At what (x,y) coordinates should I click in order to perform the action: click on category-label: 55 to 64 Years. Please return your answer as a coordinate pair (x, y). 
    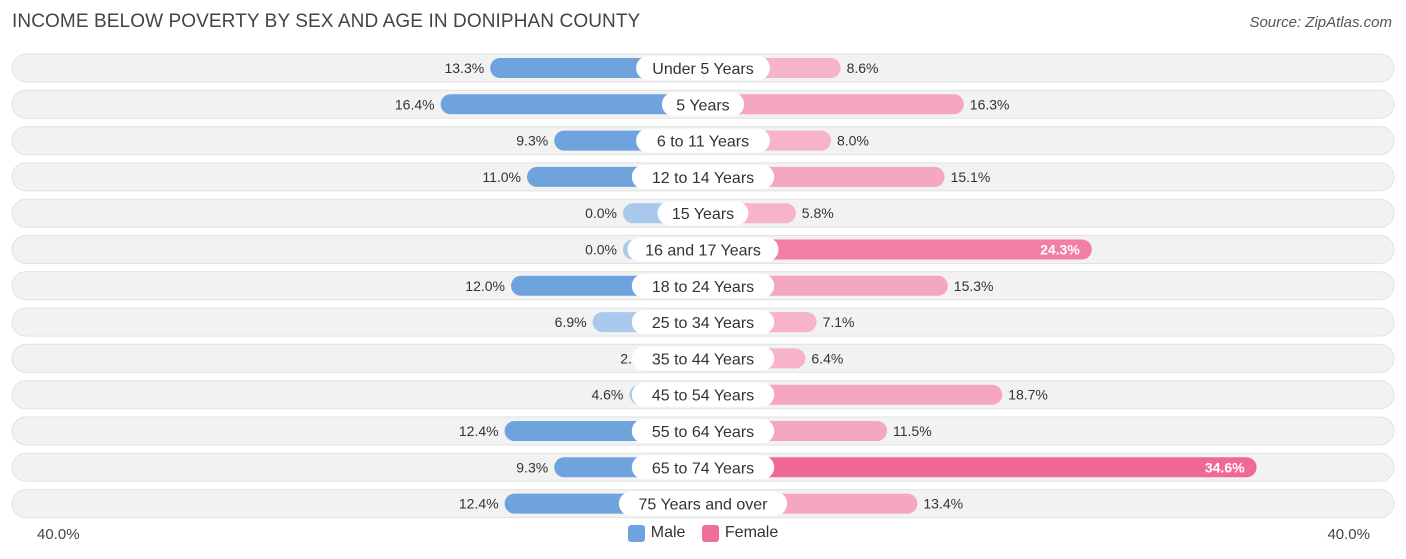
    Looking at the image, I should click on (703, 432).